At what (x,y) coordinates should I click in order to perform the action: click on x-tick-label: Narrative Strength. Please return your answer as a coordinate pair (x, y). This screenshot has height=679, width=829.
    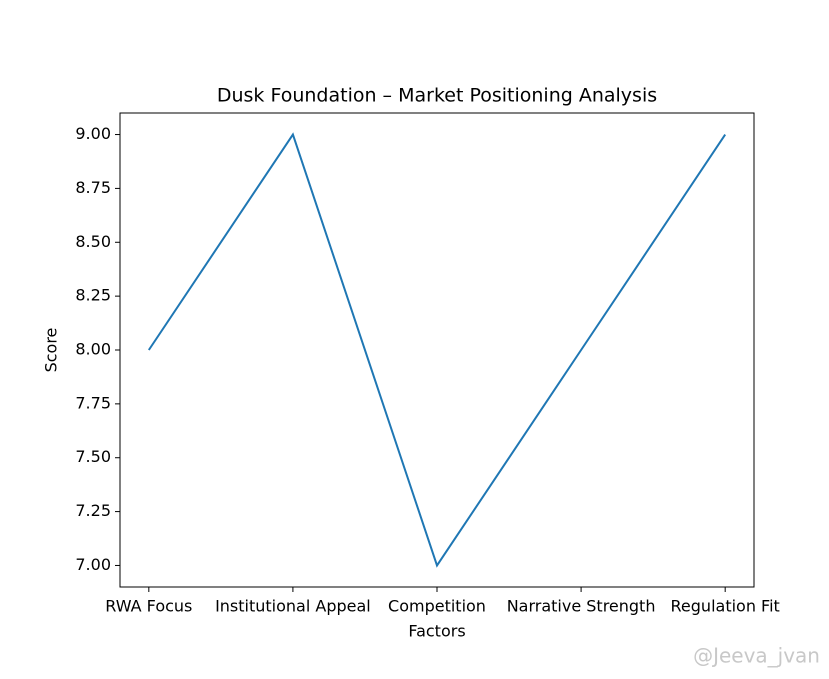
    Looking at the image, I should click on (581, 606).